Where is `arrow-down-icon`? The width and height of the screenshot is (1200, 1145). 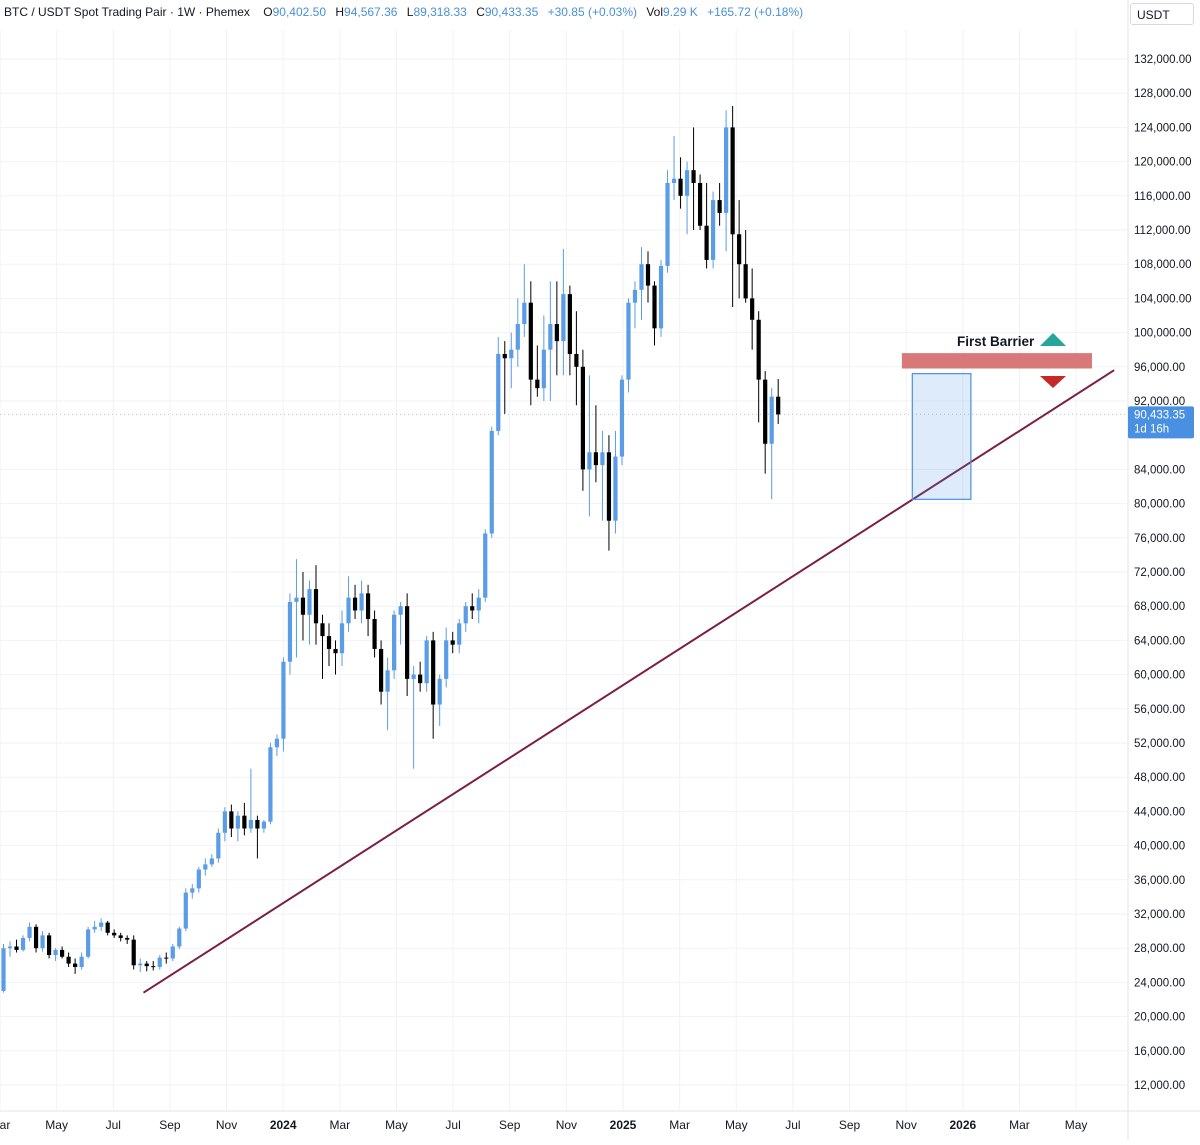 arrow-down-icon is located at coordinates (1053, 382).